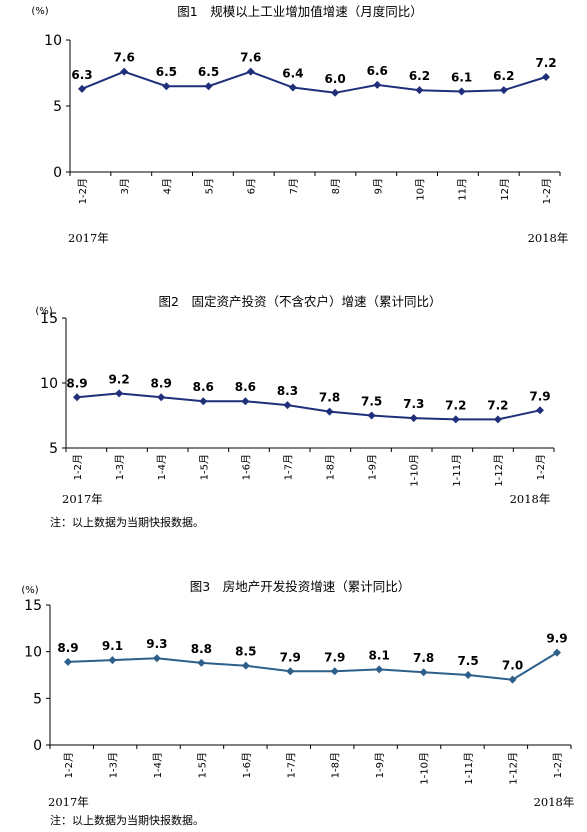 The height and width of the screenshot is (832, 587). What do you see at coordinates (162, 467) in the screenshot?
I see `x-tick-label: 1-4月` at bounding box center [162, 467].